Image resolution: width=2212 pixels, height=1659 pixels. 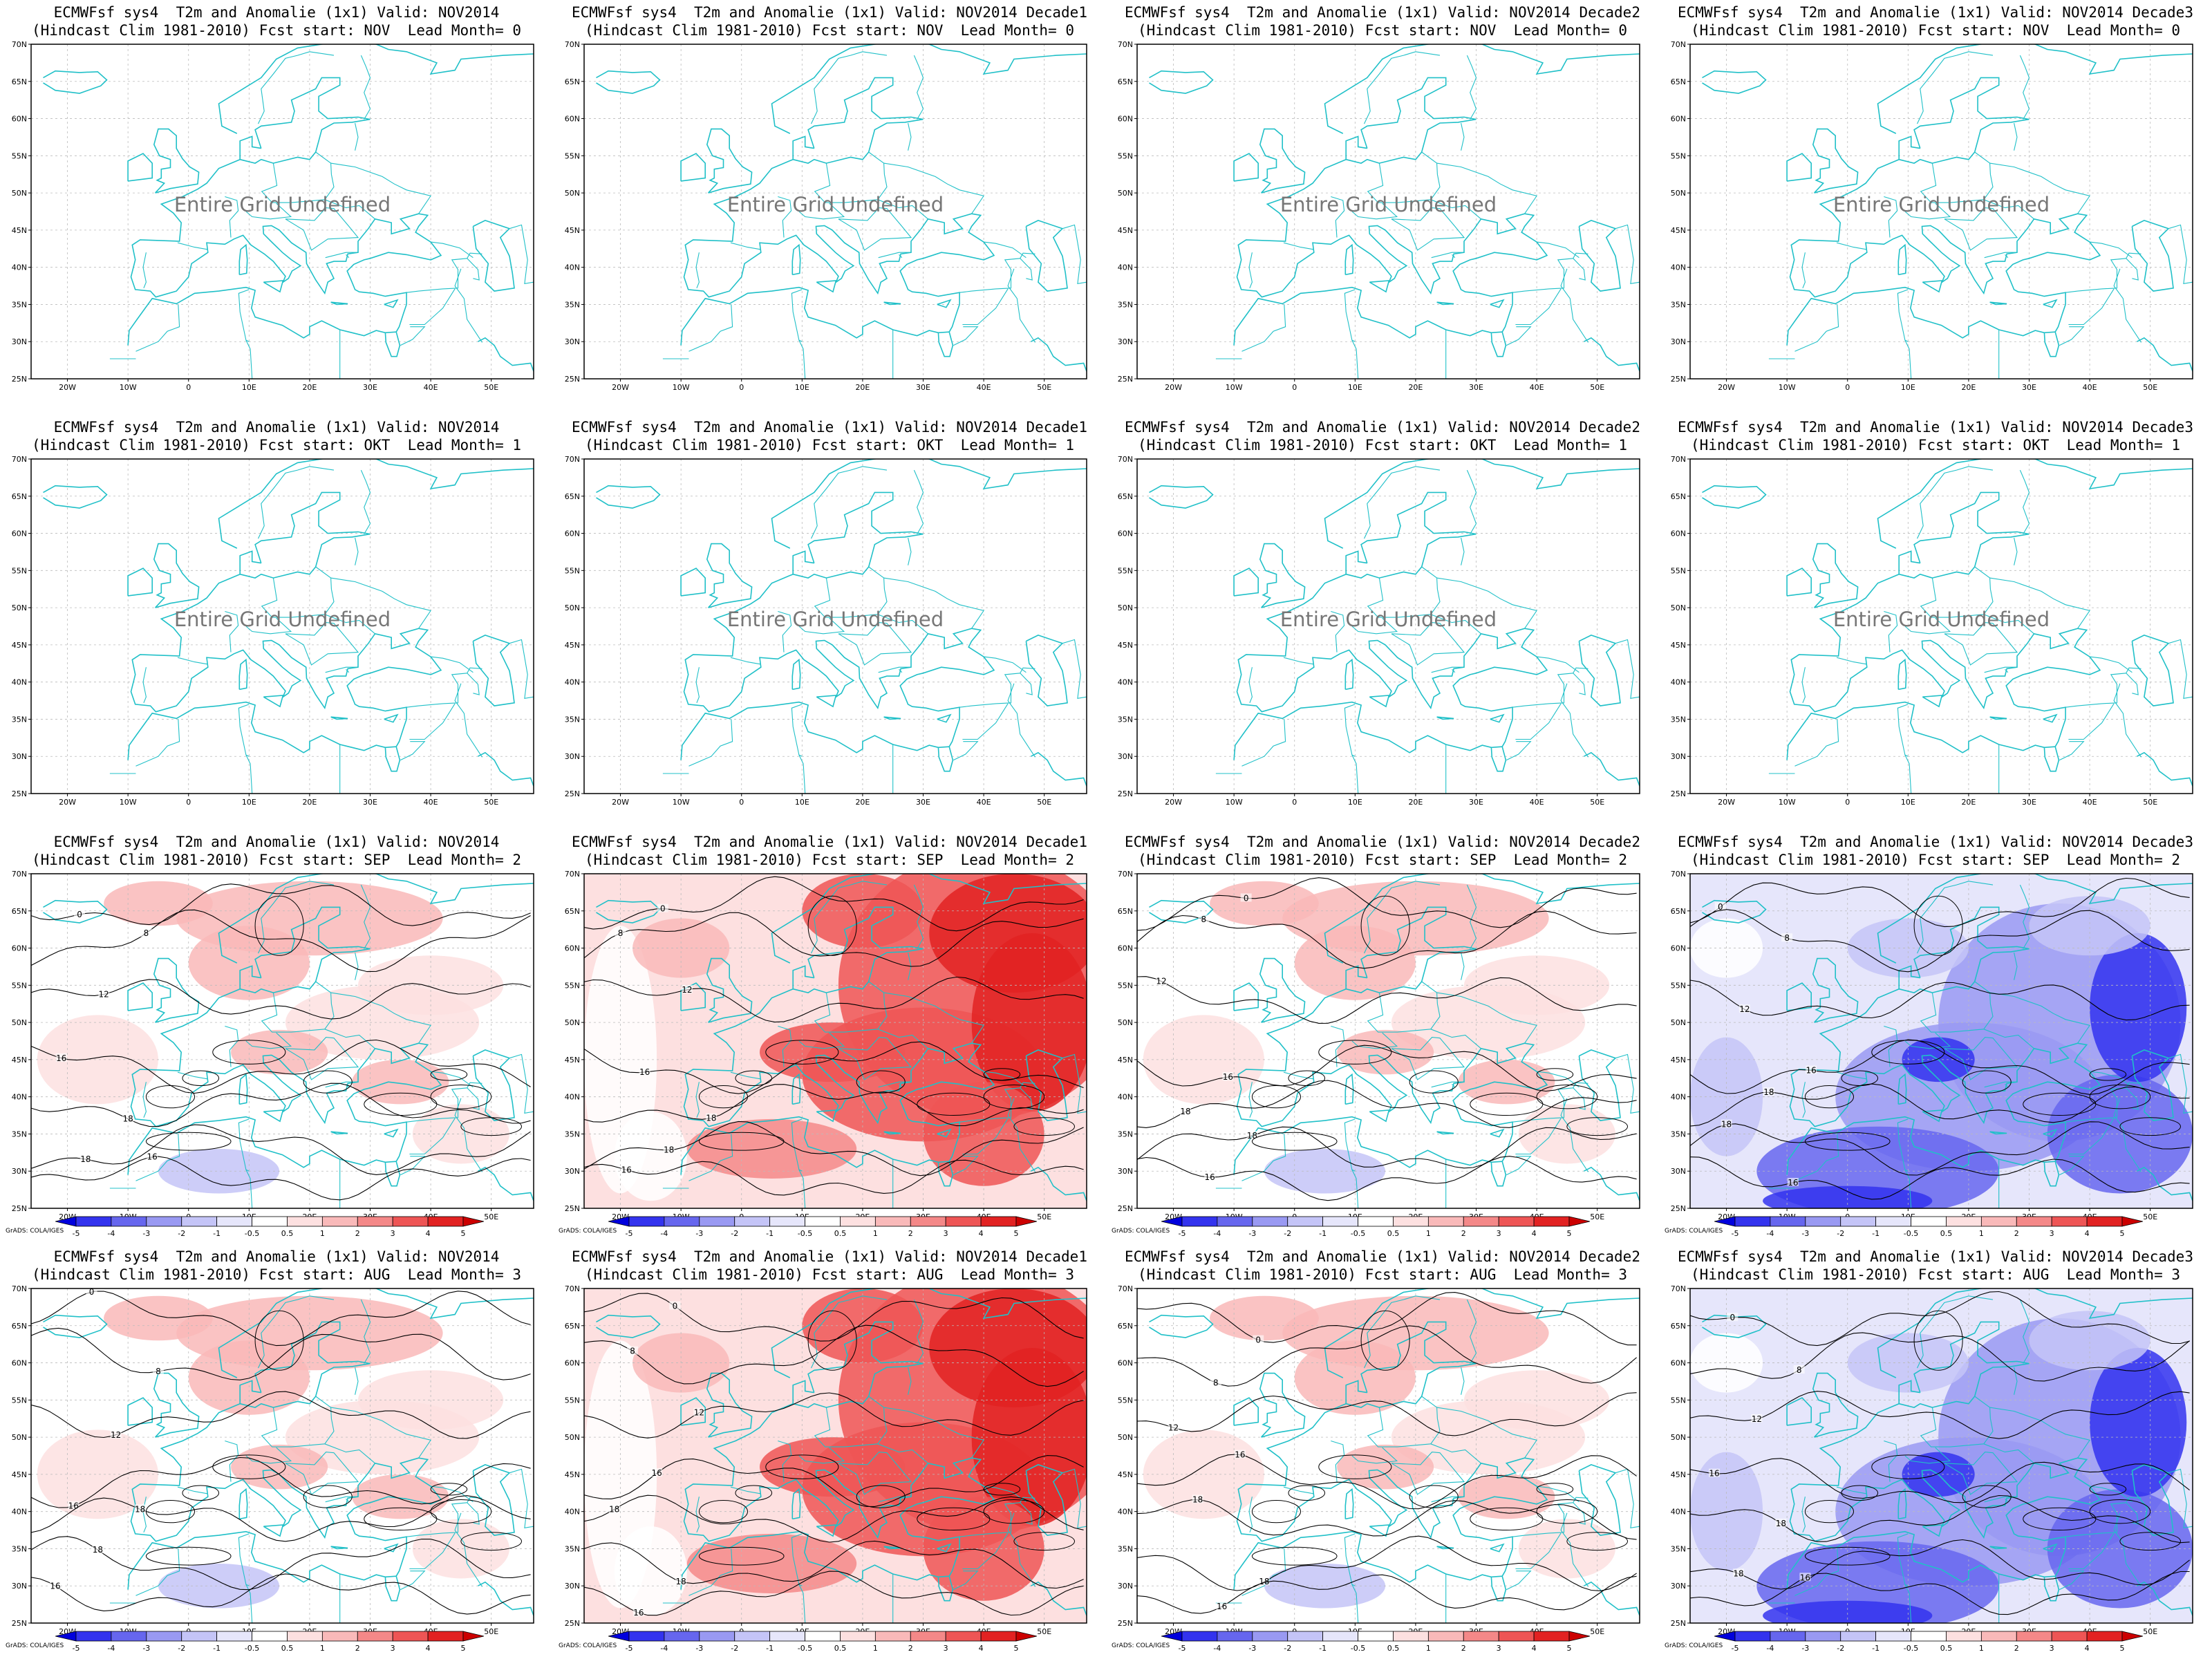 What do you see at coordinates (1375, 1227) in the screenshot?
I see `colorbar: -5 -4 -3 -2 -1 -0.5 0.5 1 2 3 4 5` at bounding box center [1375, 1227].